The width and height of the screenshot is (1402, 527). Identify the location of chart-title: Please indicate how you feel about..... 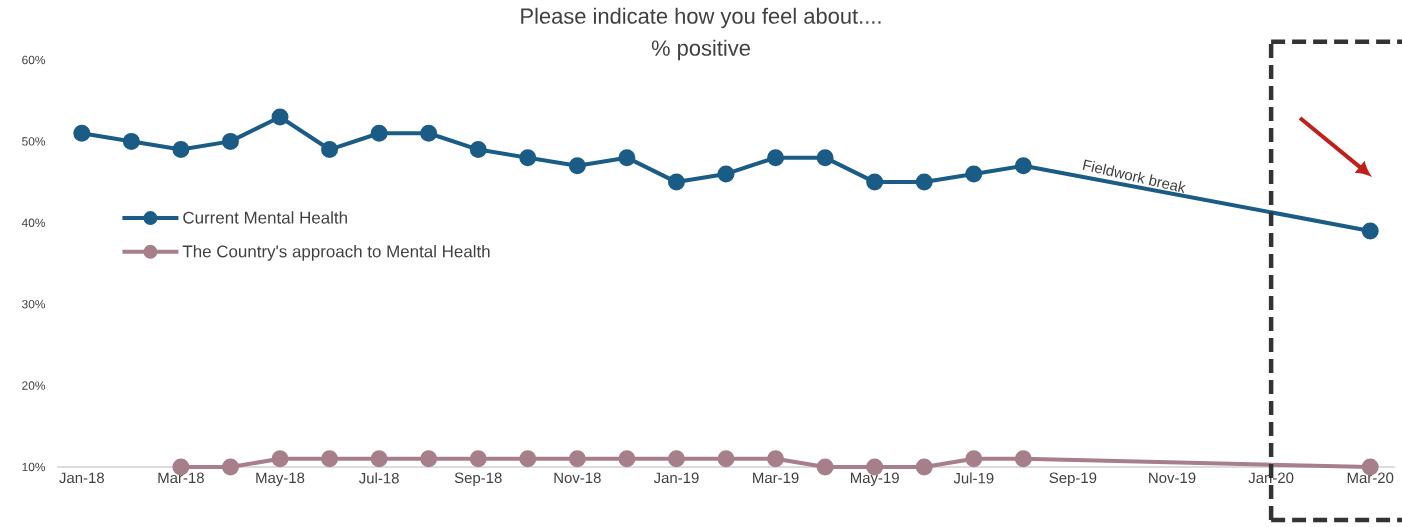
(701, 18).